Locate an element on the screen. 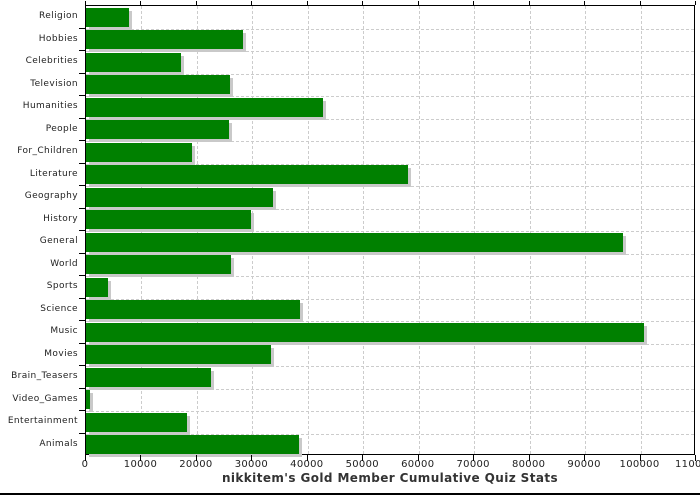  category-label: Television is located at coordinates (54, 83).